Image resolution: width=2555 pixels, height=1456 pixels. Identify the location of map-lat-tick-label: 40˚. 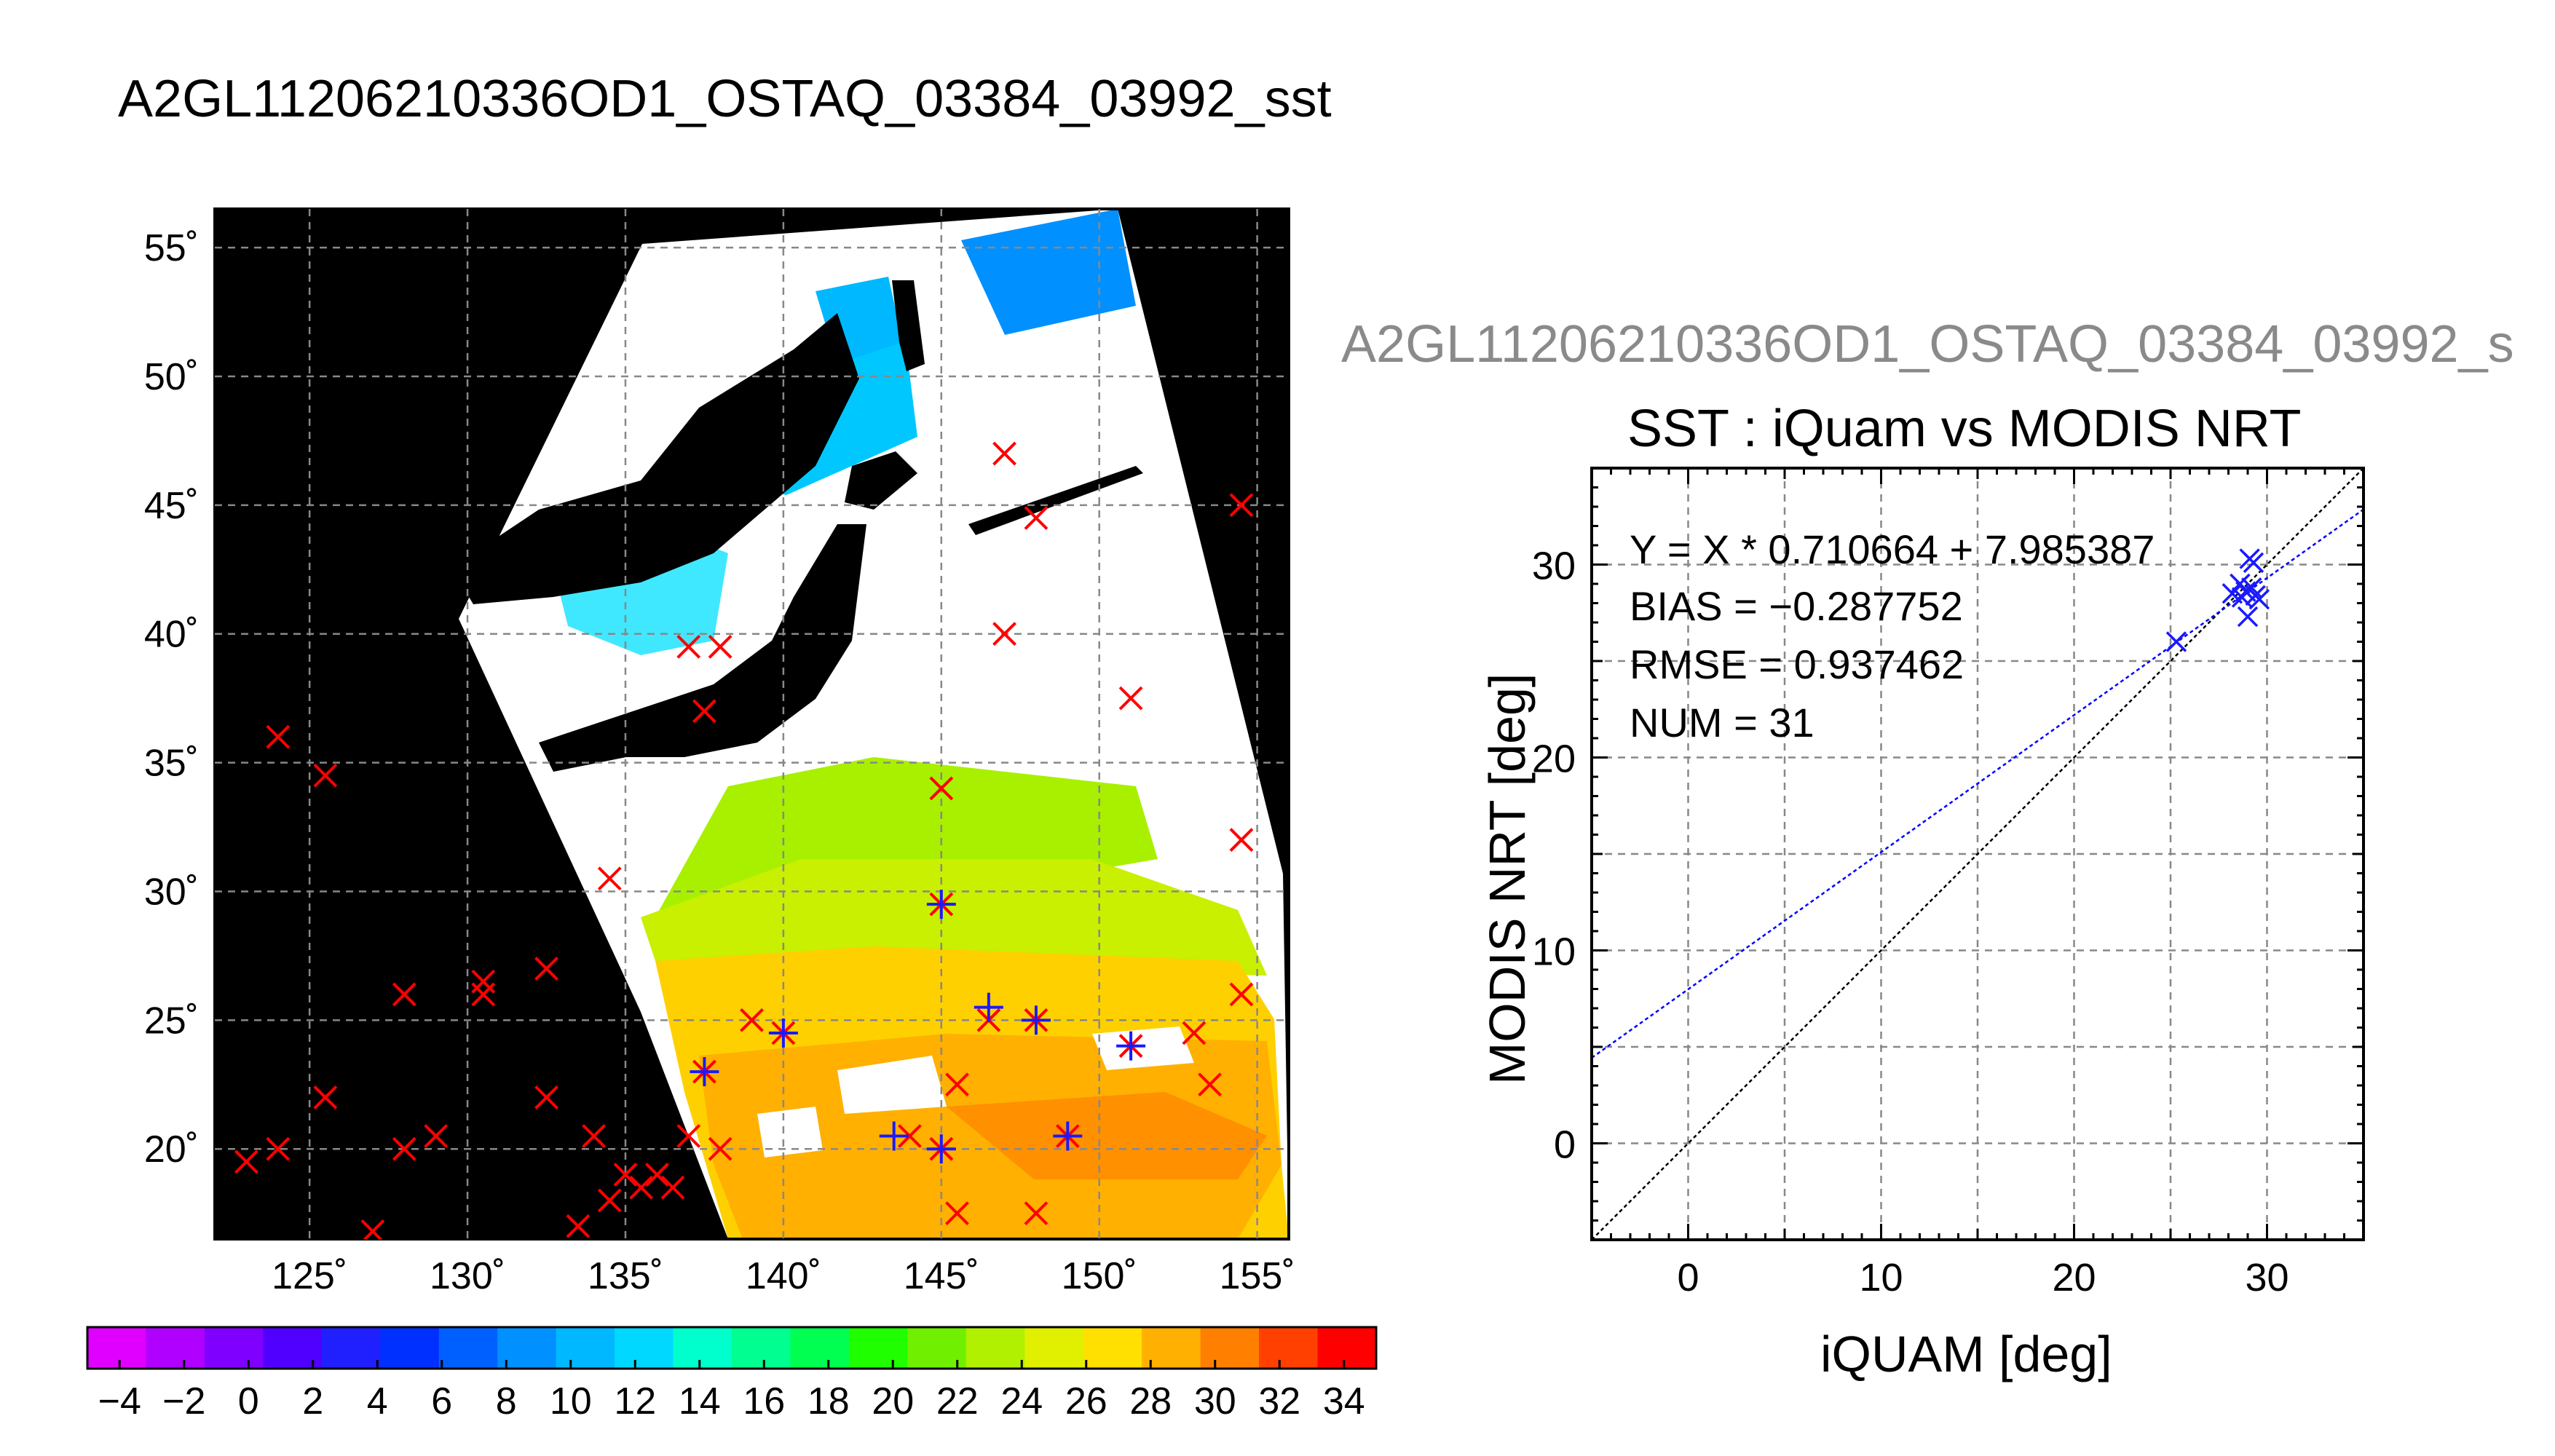
(171, 635).